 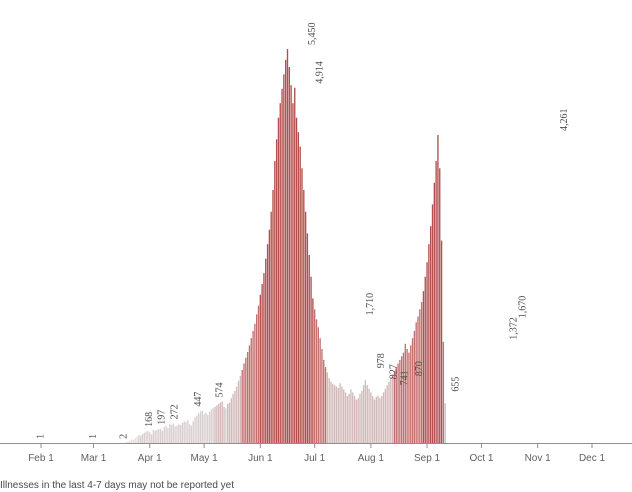 I want to click on data-label-2020-04-15: 272, so click(x=174, y=411).